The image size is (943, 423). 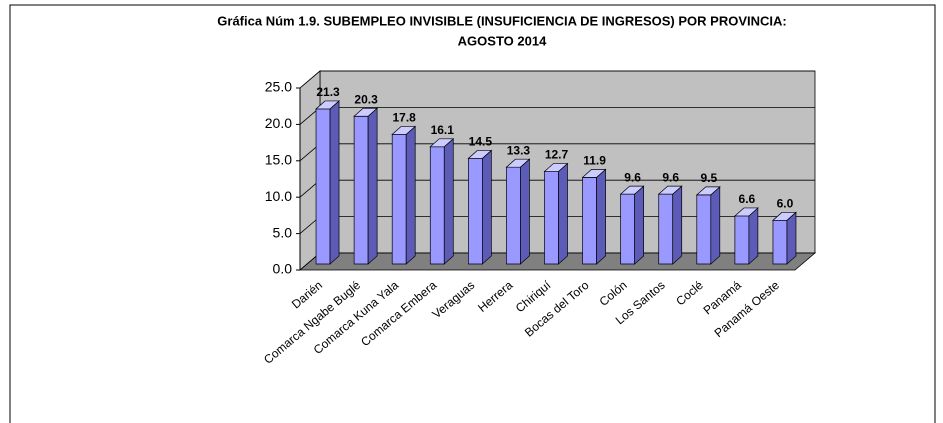 What do you see at coordinates (443, 130) in the screenshot?
I see `value-label: 16.1` at bounding box center [443, 130].